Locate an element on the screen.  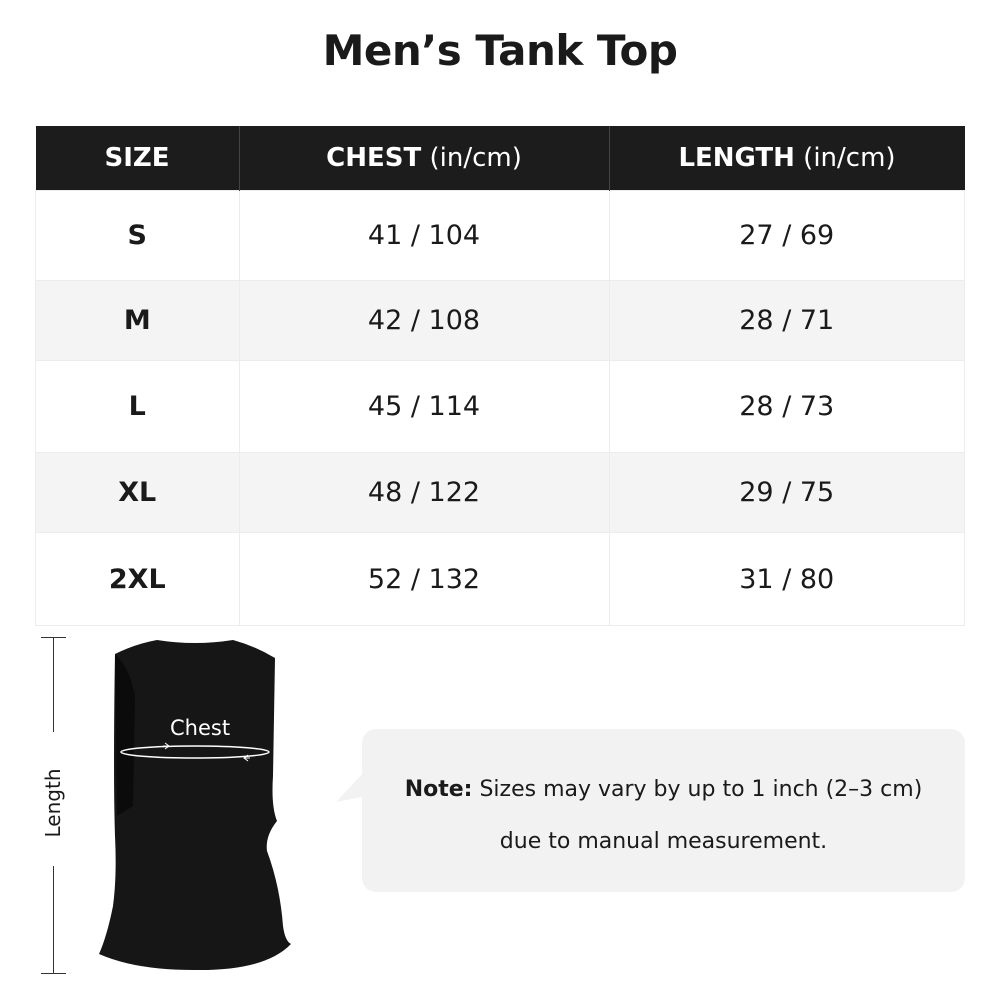
chest-cell: 42 / 108 is located at coordinates (424, 320).